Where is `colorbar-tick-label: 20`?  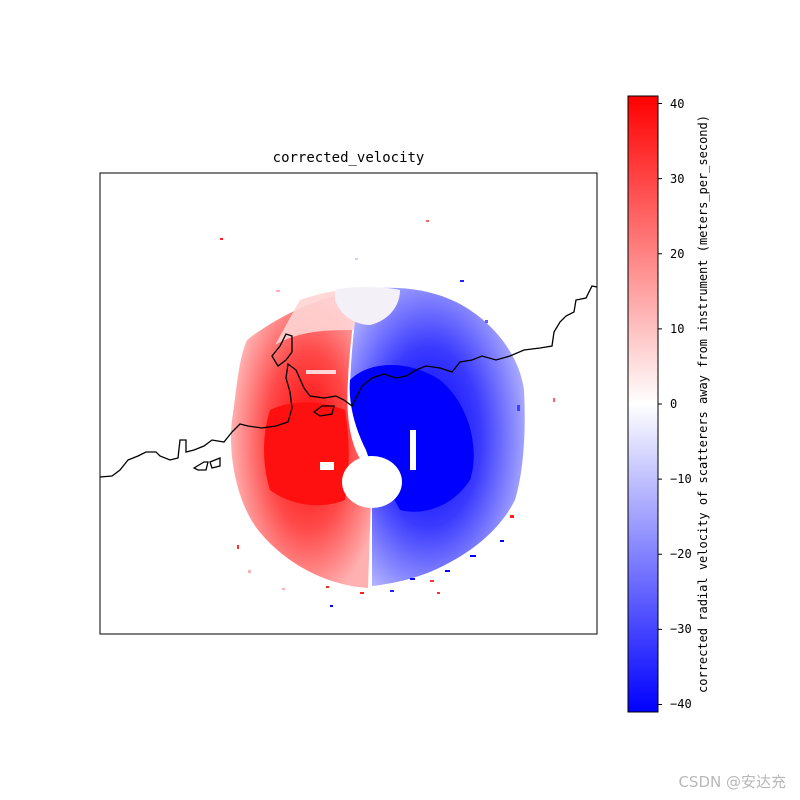 colorbar-tick-label: 20 is located at coordinates (677, 253).